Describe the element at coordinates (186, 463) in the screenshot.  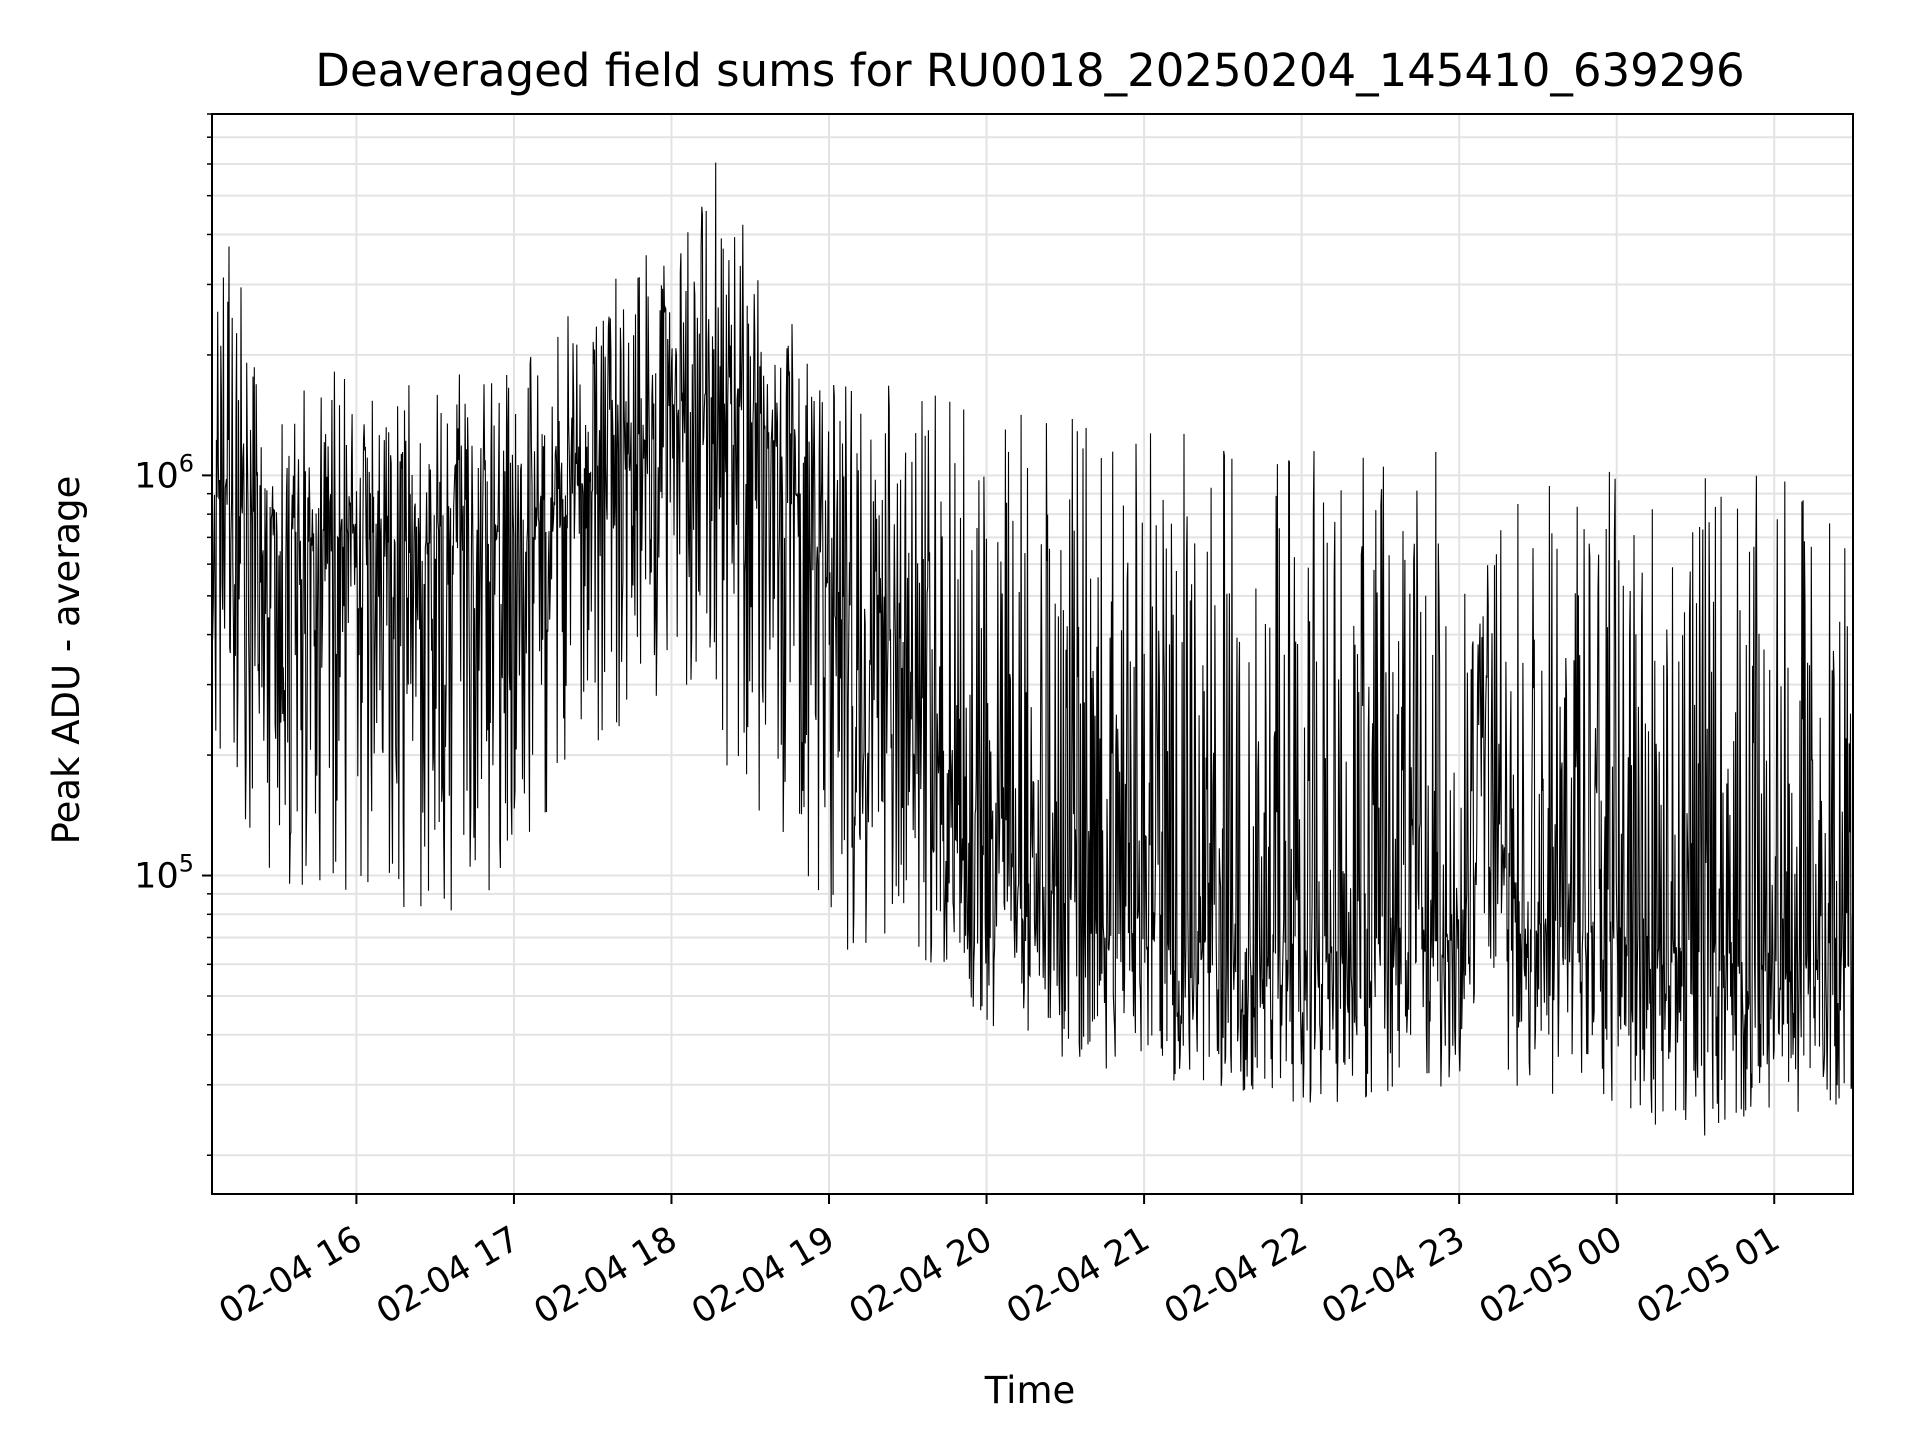
I see `y-tick-exponent: 6` at that location.